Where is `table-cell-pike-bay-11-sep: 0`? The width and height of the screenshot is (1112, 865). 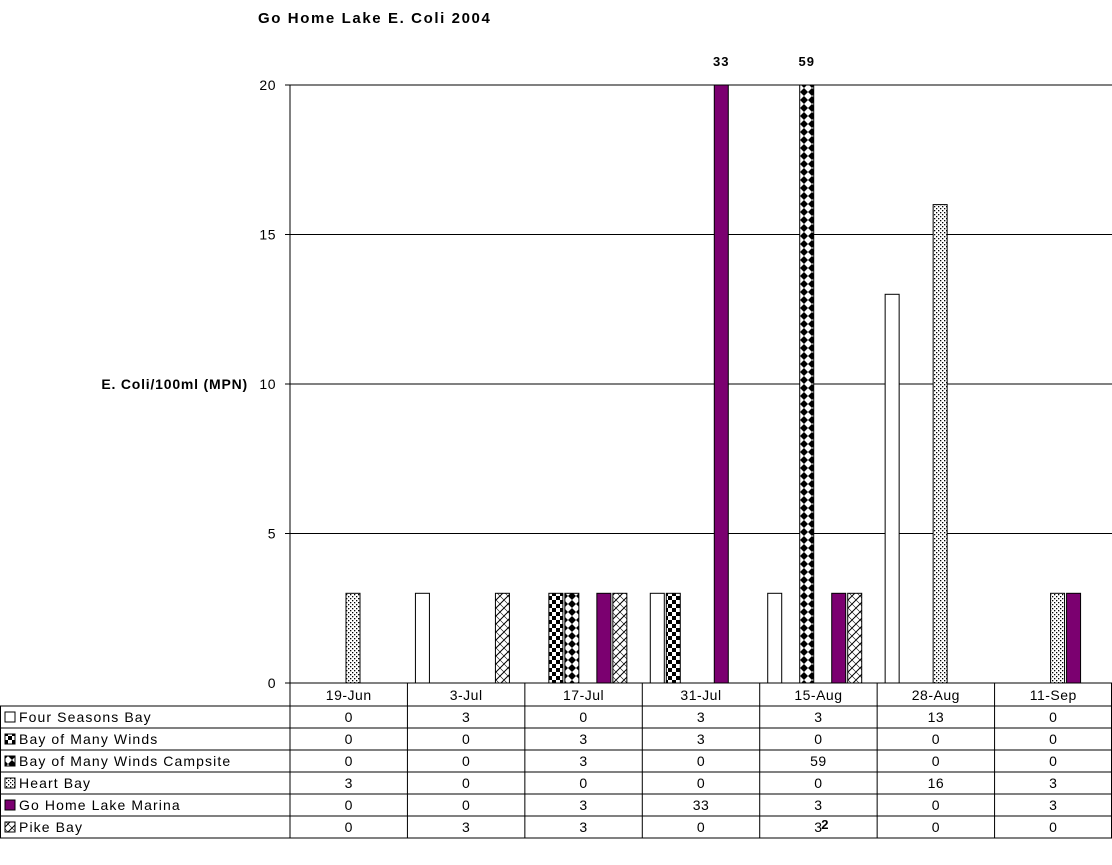 table-cell-pike-bay-11-sep: 0 is located at coordinates (1053, 827).